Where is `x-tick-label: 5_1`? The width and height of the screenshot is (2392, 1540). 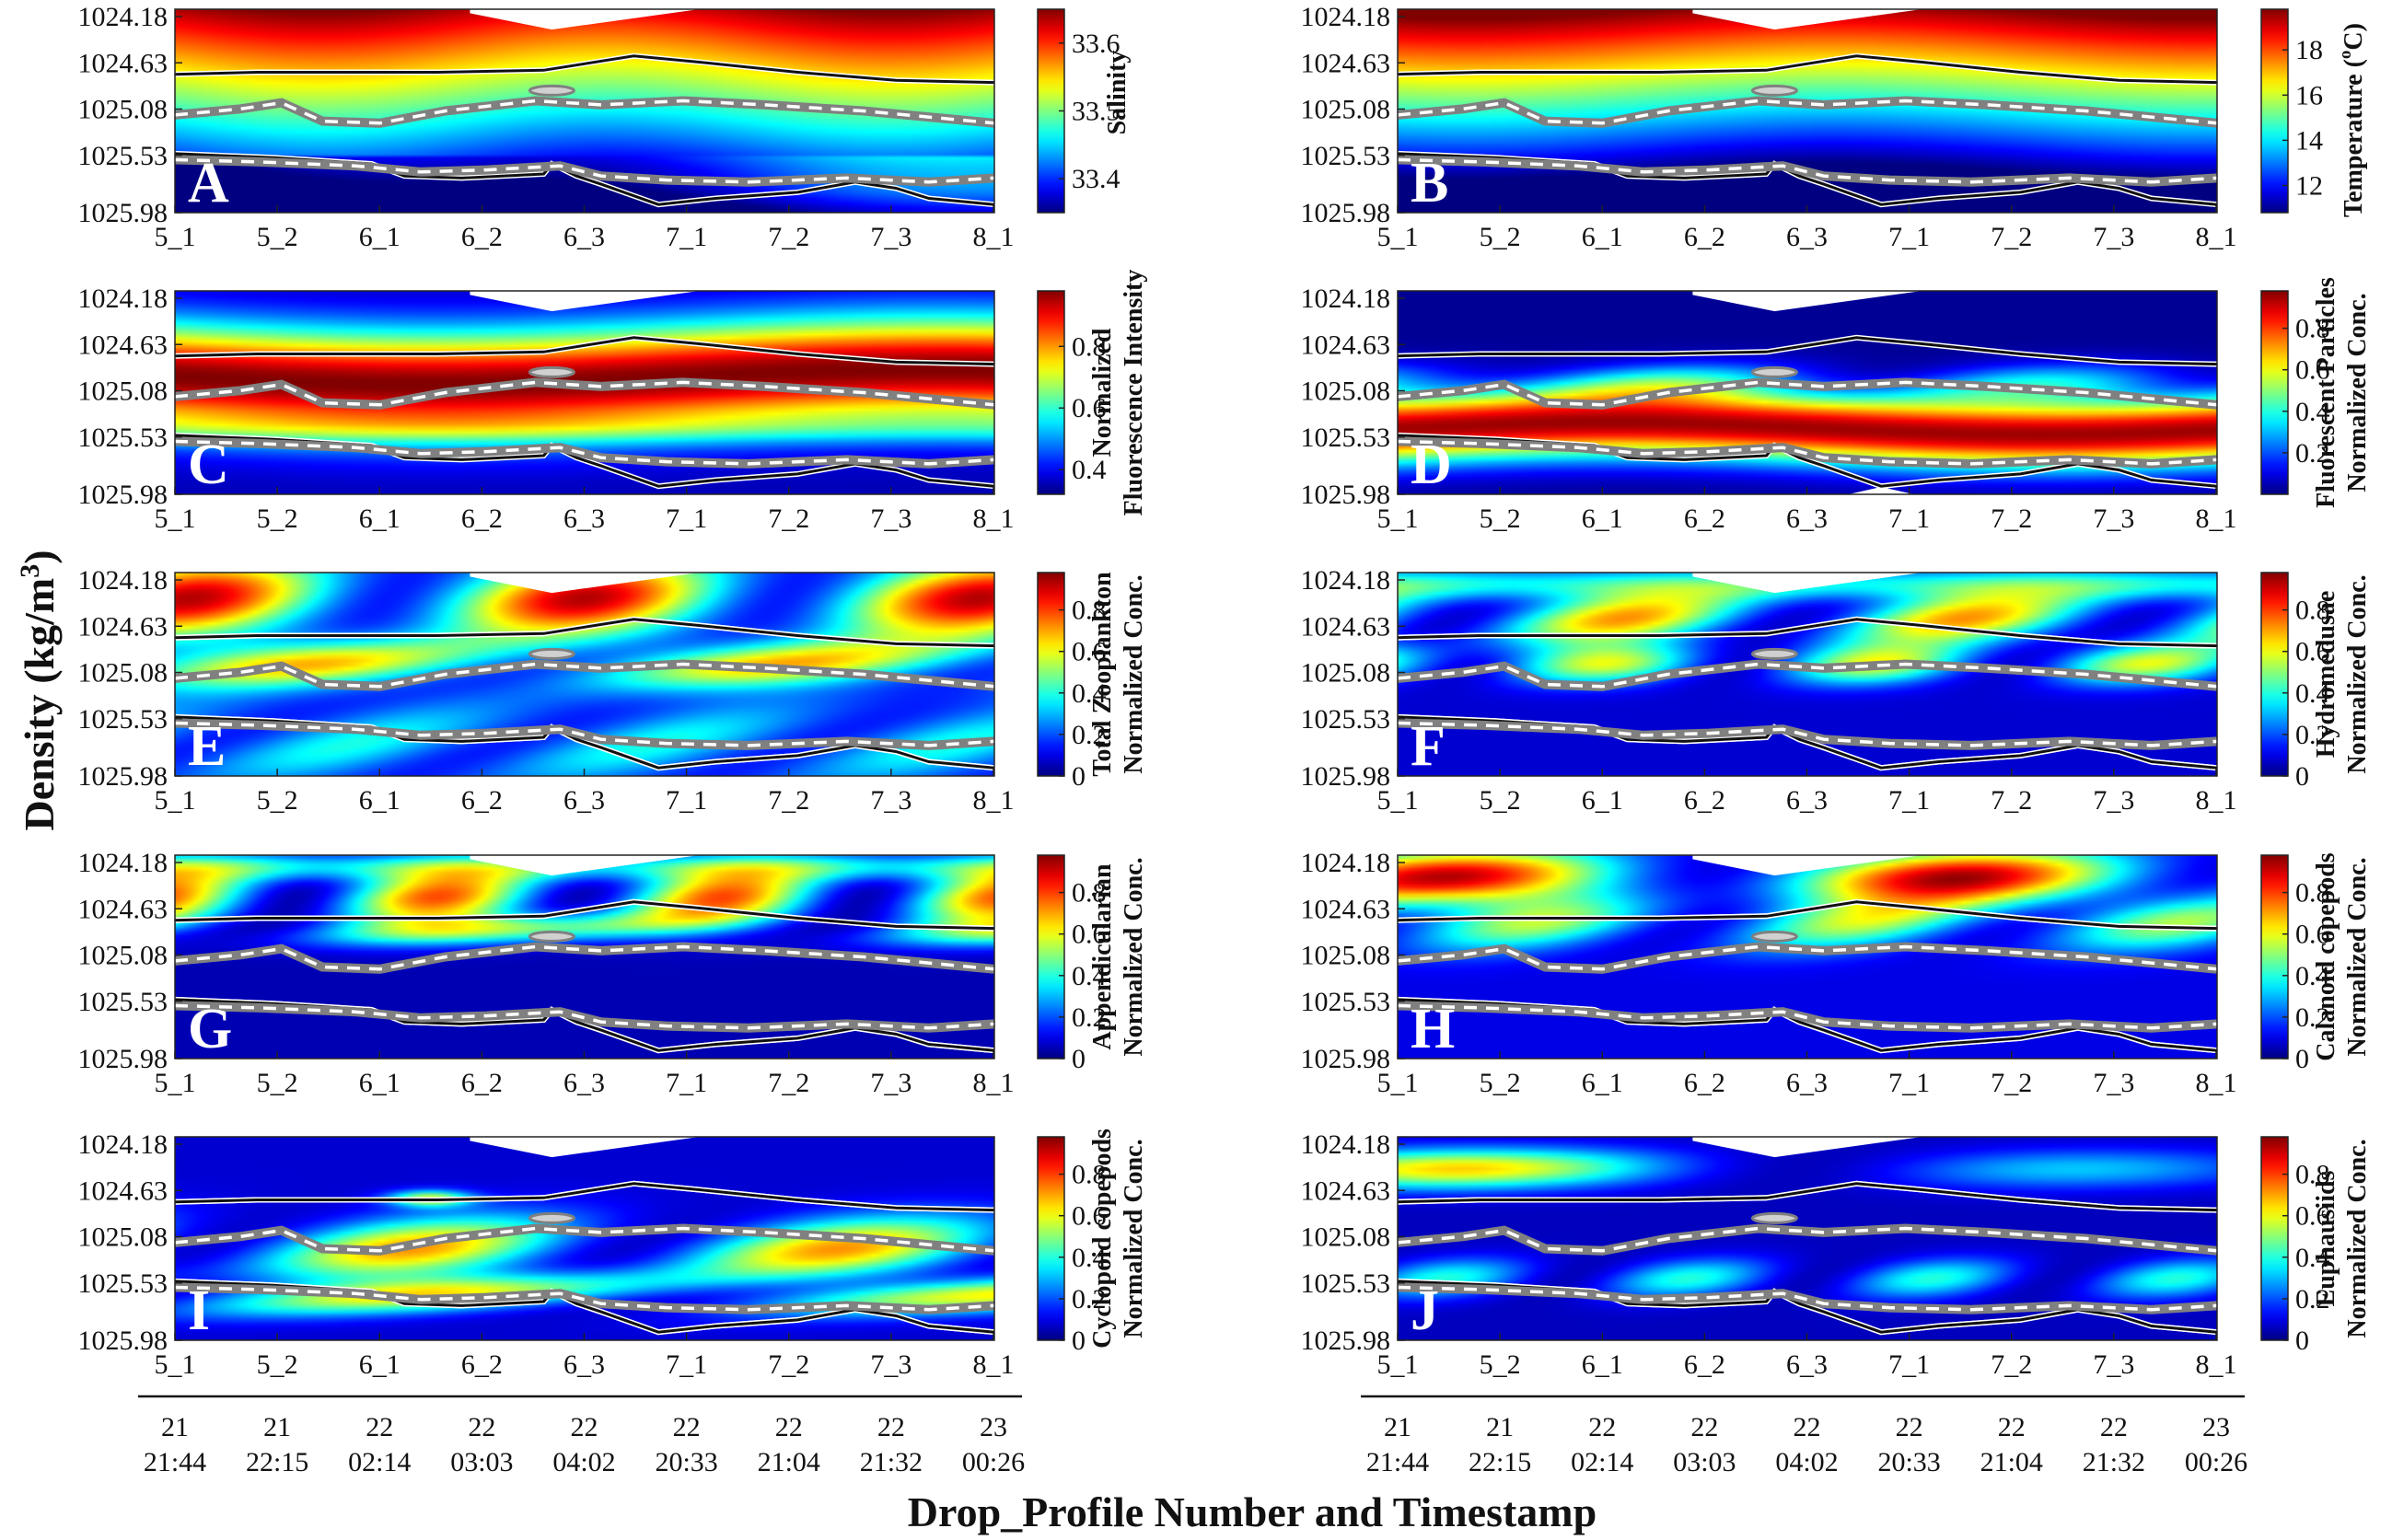 x-tick-label: 5_1 is located at coordinates (176, 237).